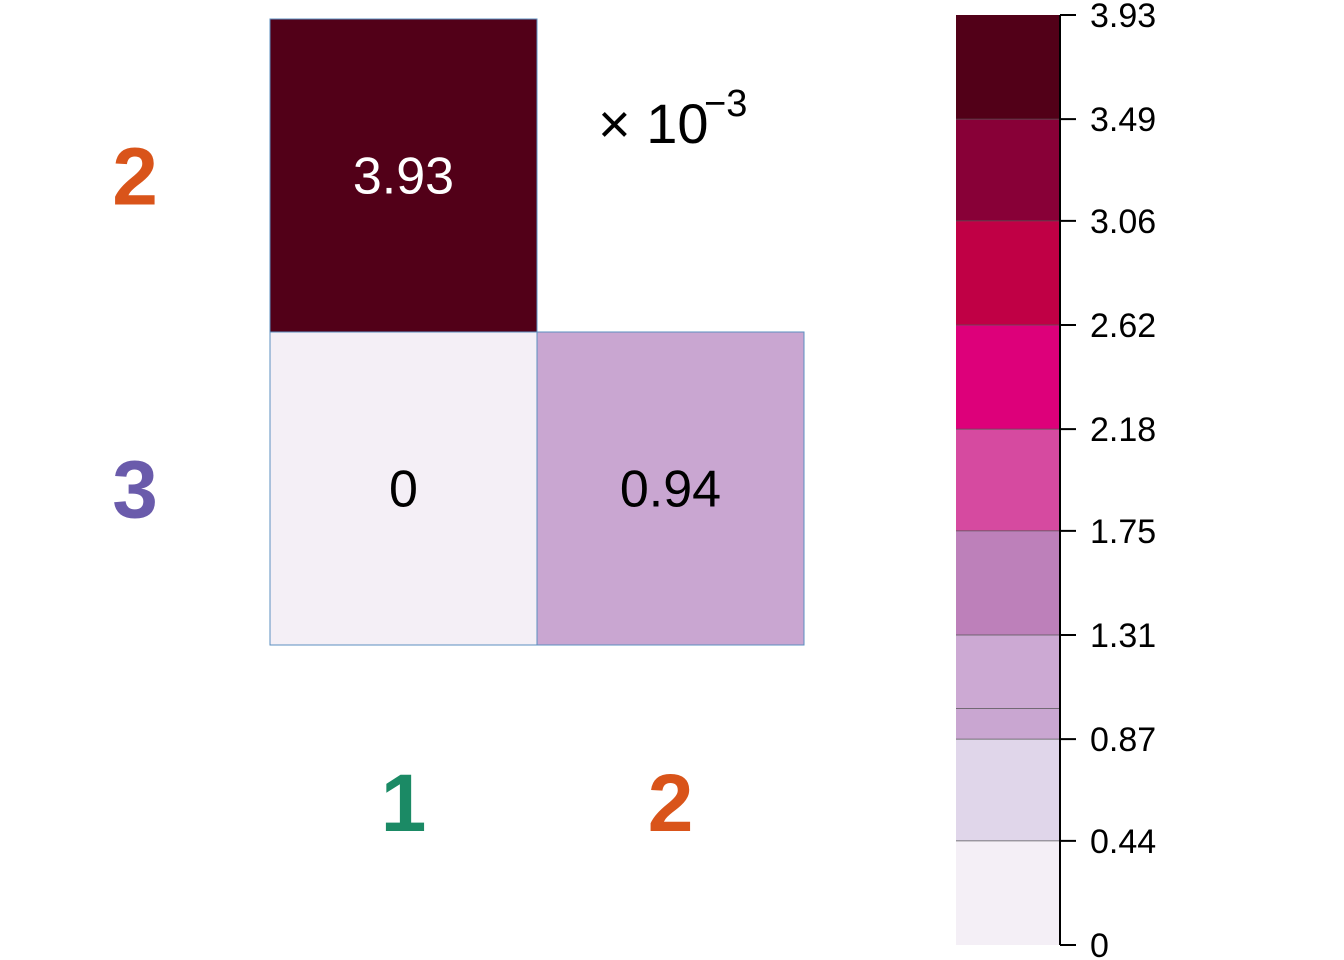 The image size is (1344, 960). I want to click on column-label-1: 2, so click(671, 803).